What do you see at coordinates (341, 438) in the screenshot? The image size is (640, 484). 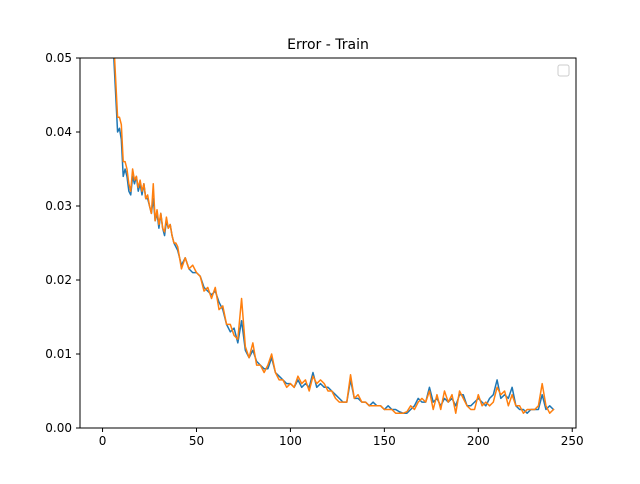 I see `x-axis: 0 50 100 150 200 250` at bounding box center [341, 438].